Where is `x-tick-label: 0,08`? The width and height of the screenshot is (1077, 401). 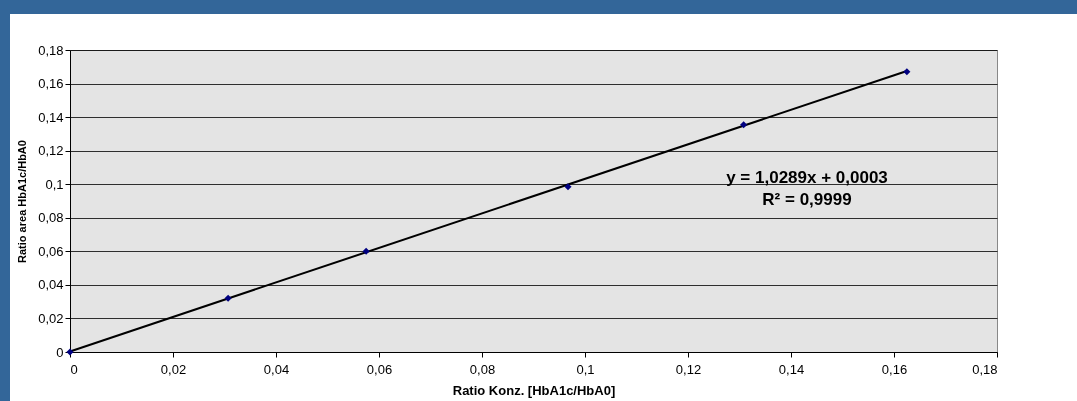
x-tick-label: 0,08 is located at coordinates (482, 369).